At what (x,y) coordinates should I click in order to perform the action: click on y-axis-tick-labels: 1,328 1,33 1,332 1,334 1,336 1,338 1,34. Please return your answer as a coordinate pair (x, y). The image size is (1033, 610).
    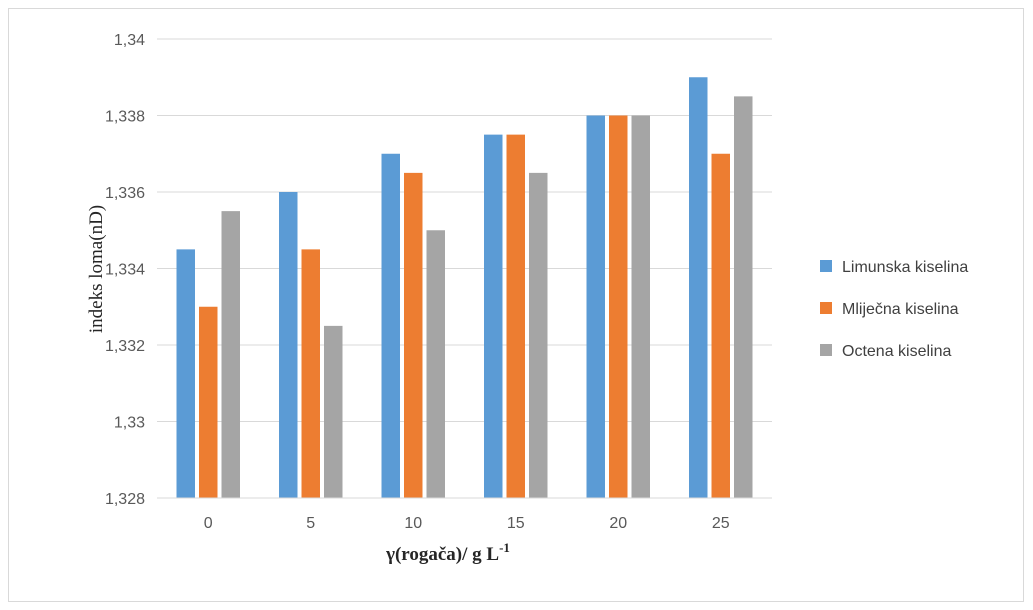
    Looking at the image, I should click on (125, 270).